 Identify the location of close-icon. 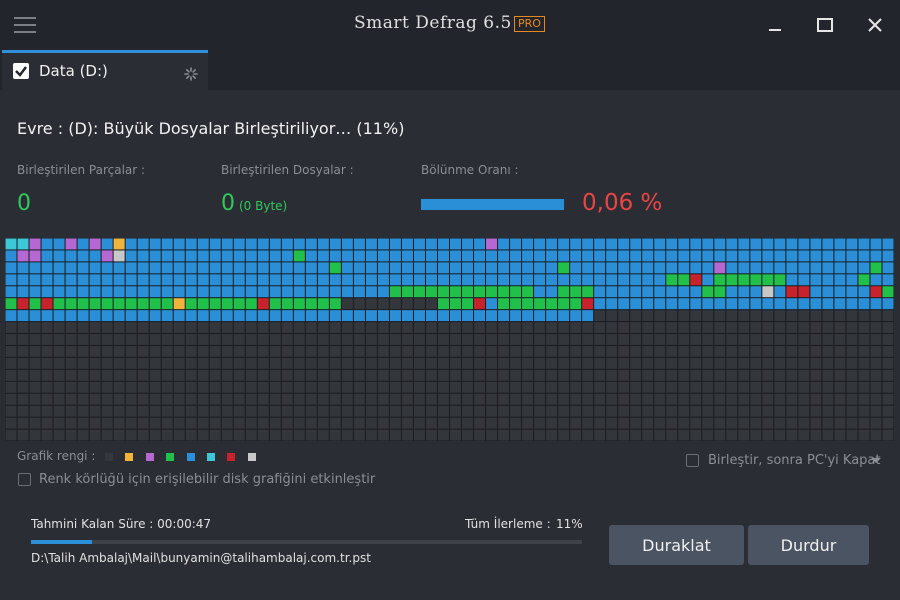
(875, 25).